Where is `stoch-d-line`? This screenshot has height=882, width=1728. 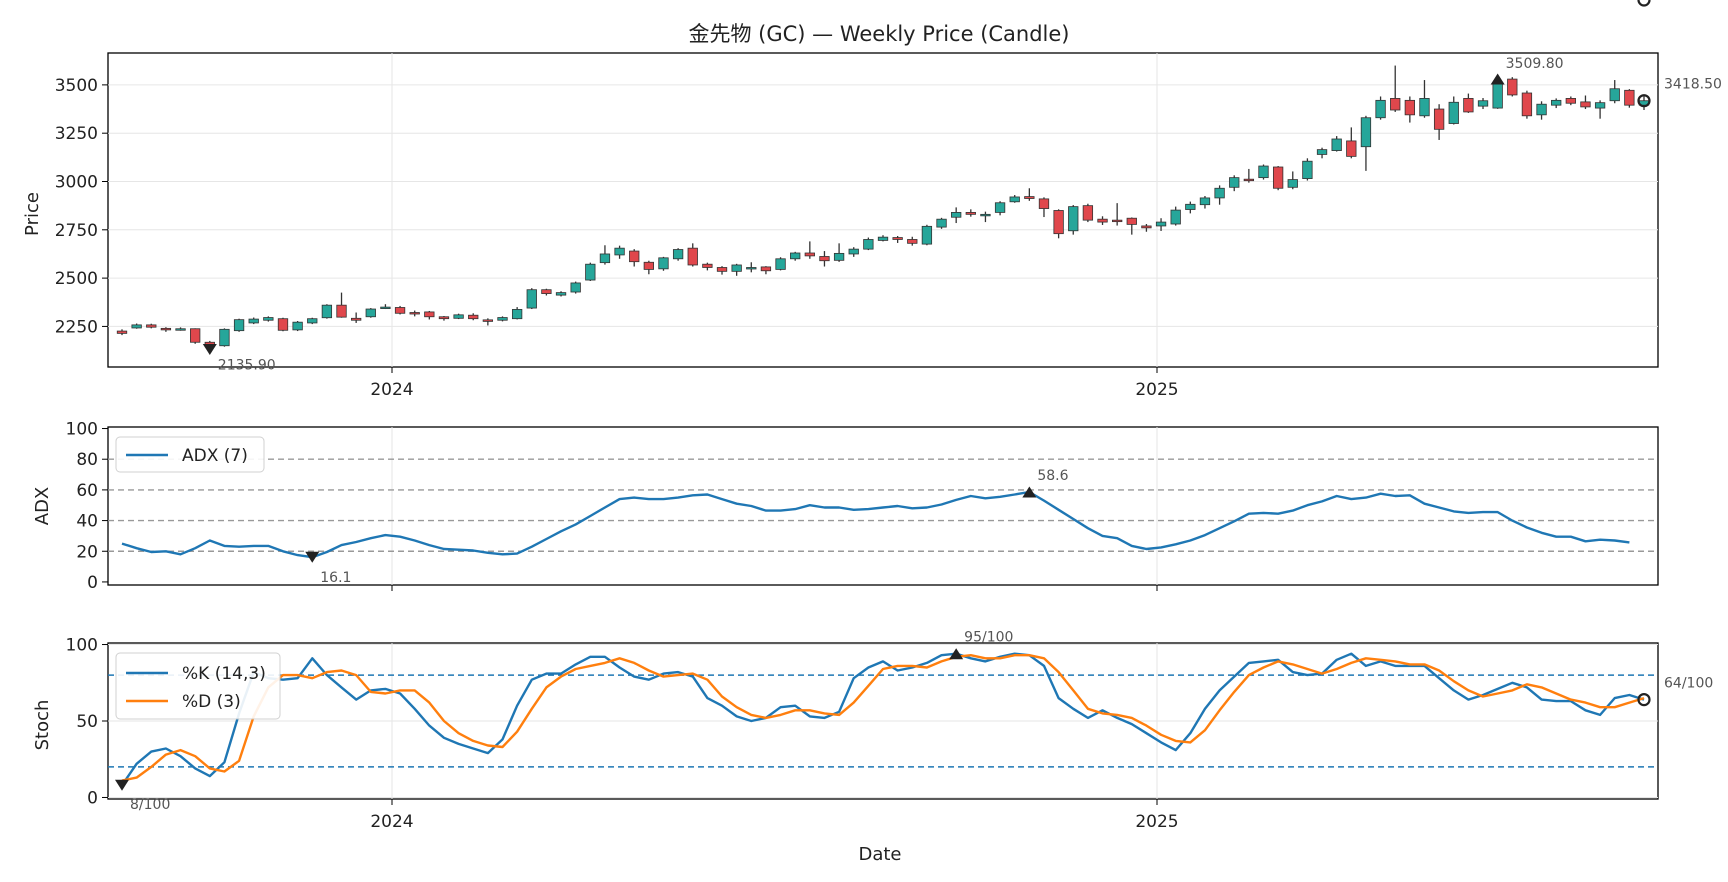 stoch-d-line is located at coordinates (883, 718).